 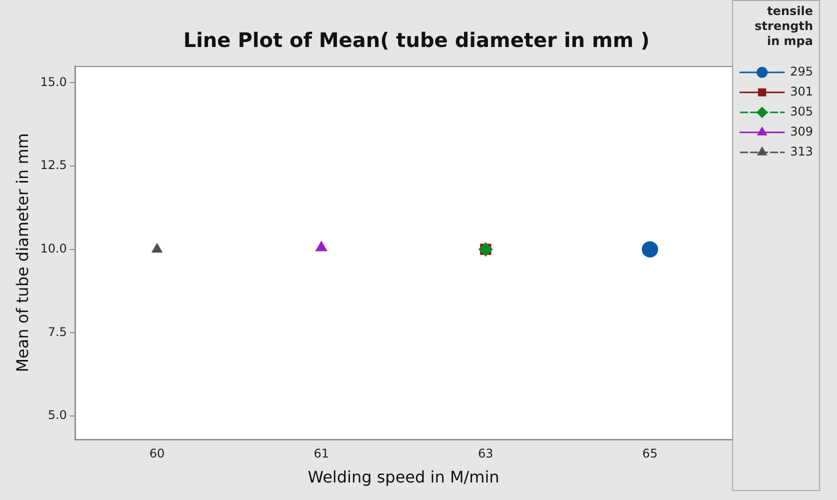 I want to click on legend-label: 313, so click(x=801, y=151).